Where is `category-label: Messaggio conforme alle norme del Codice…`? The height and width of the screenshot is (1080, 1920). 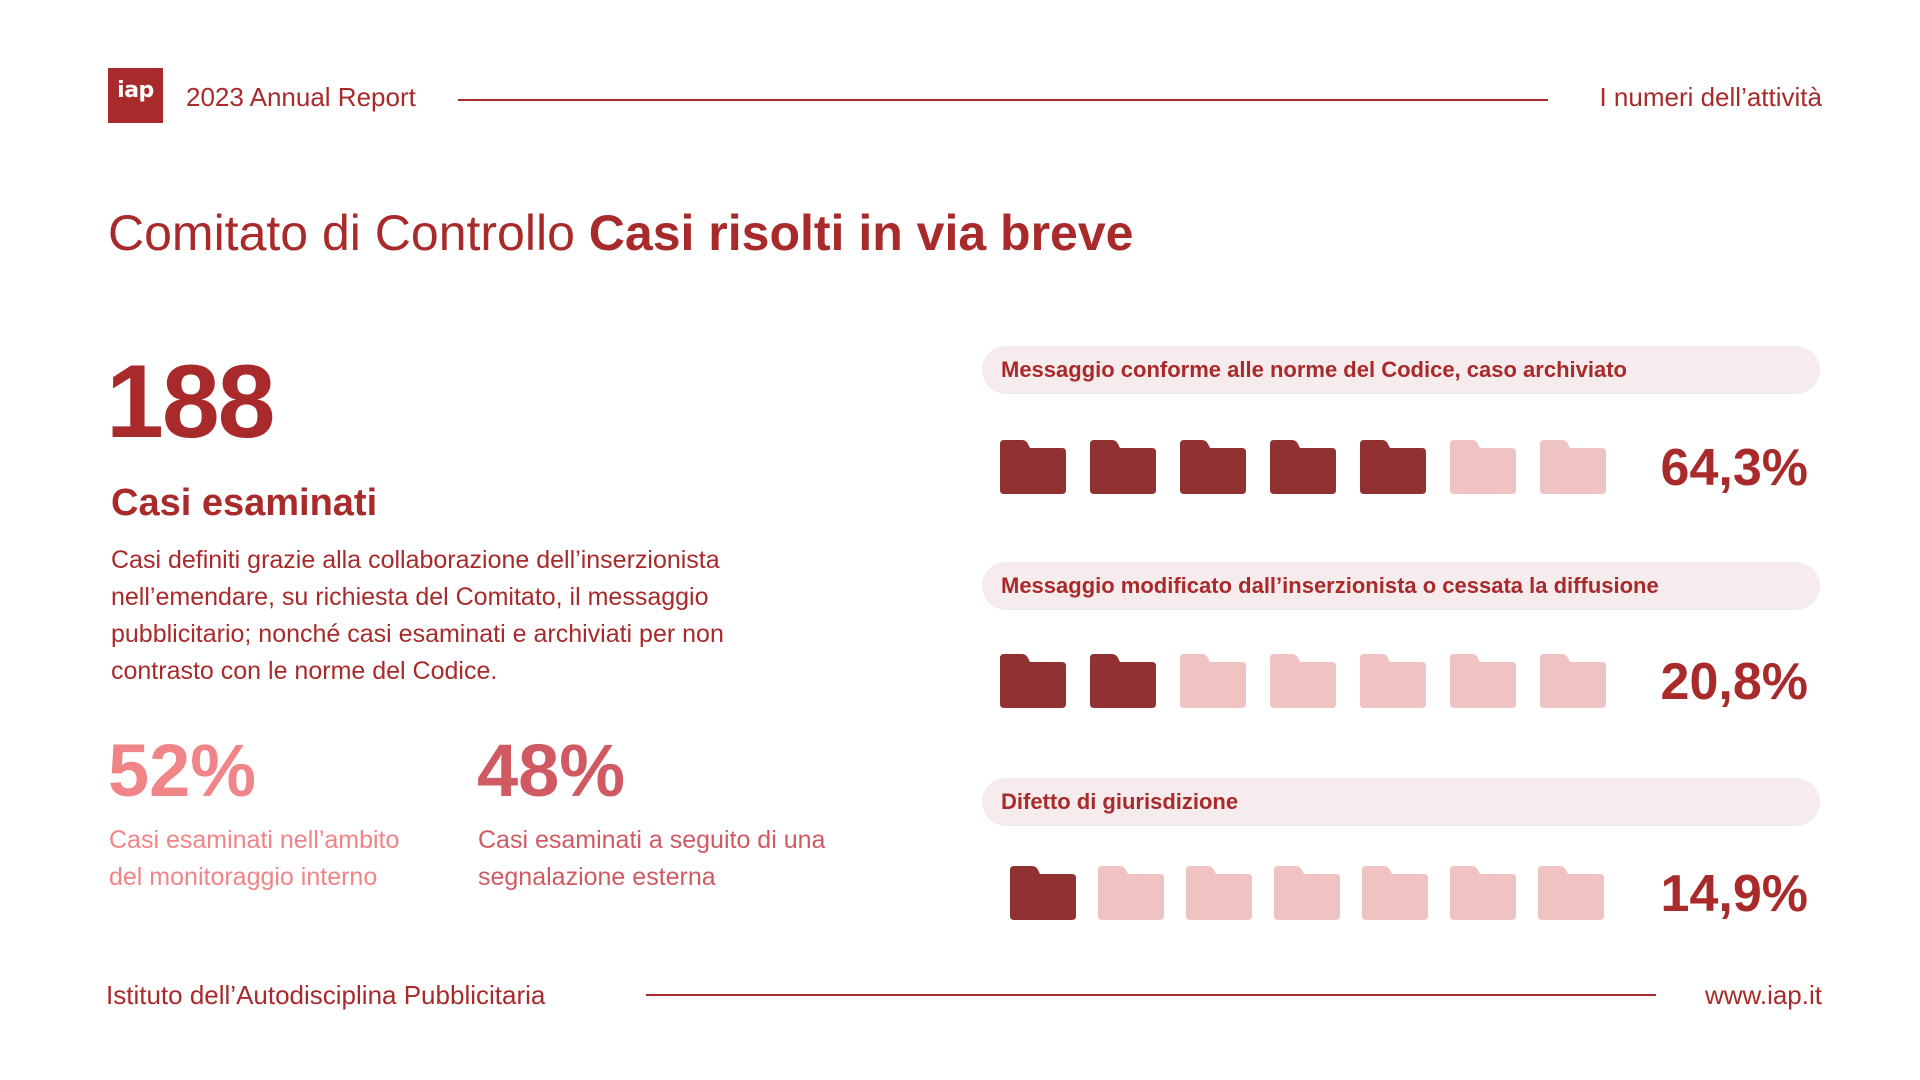 category-label: Messaggio conforme alle norme del Codice… is located at coordinates (1314, 369).